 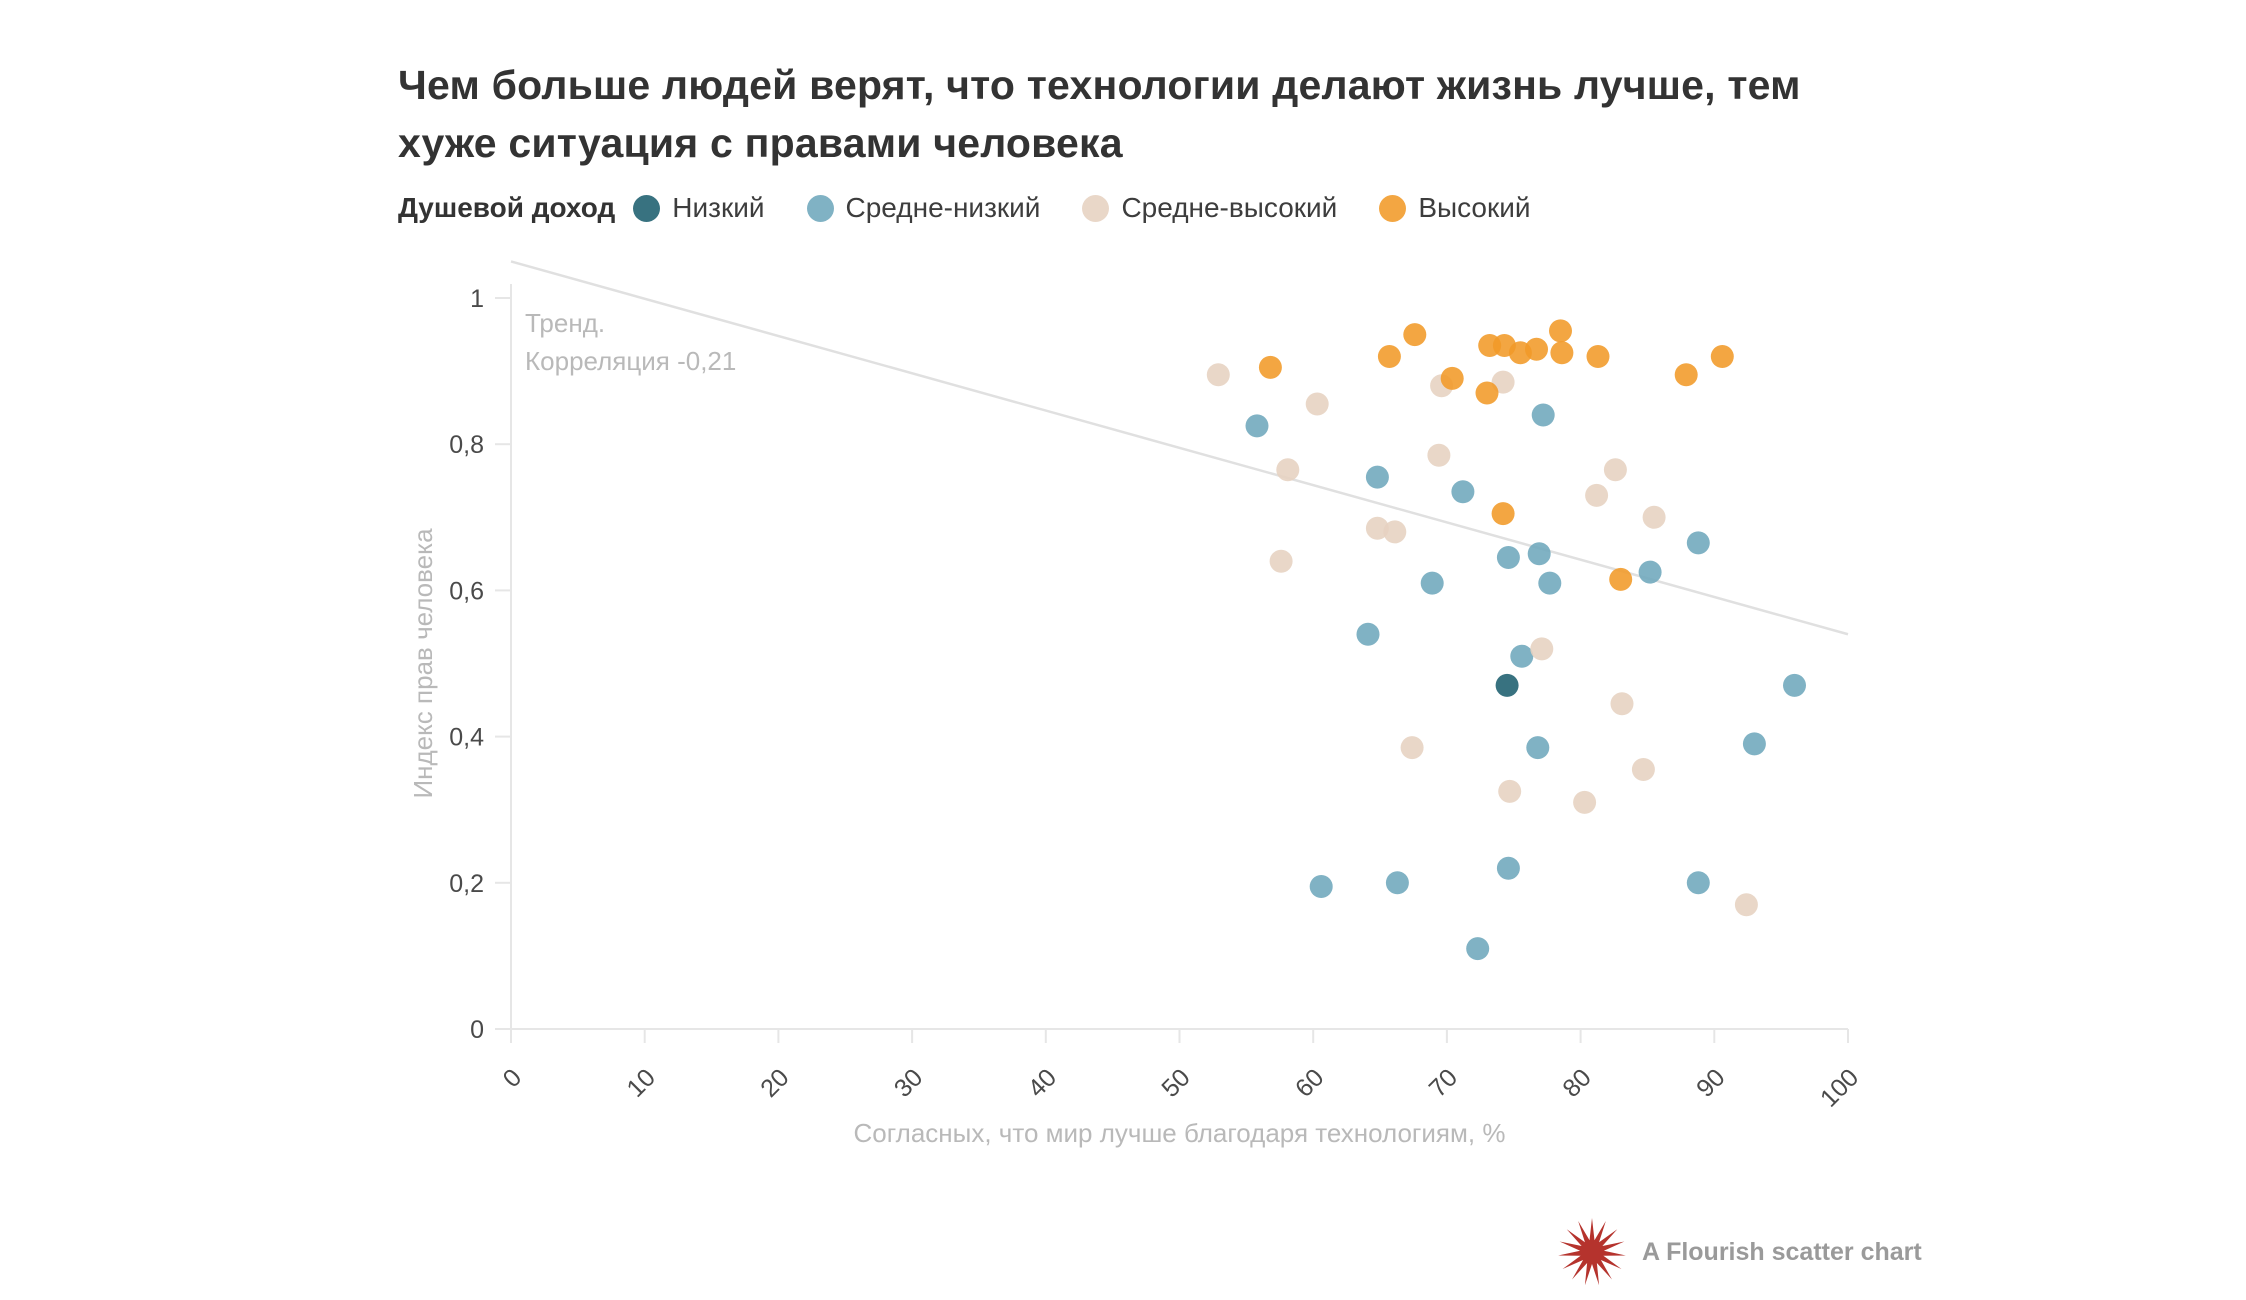 What do you see at coordinates (640, 1082) in the screenshot?
I see `x-tick-label: 10` at bounding box center [640, 1082].